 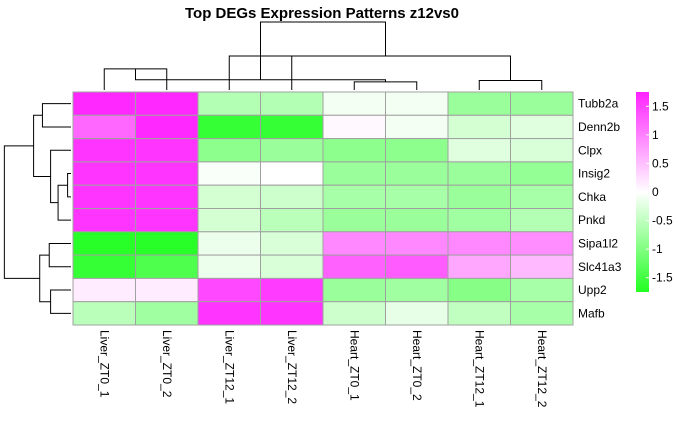 What do you see at coordinates (655, 135) in the screenshot?
I see `legend-tick-label: 1` at bounding box center [655, 135].